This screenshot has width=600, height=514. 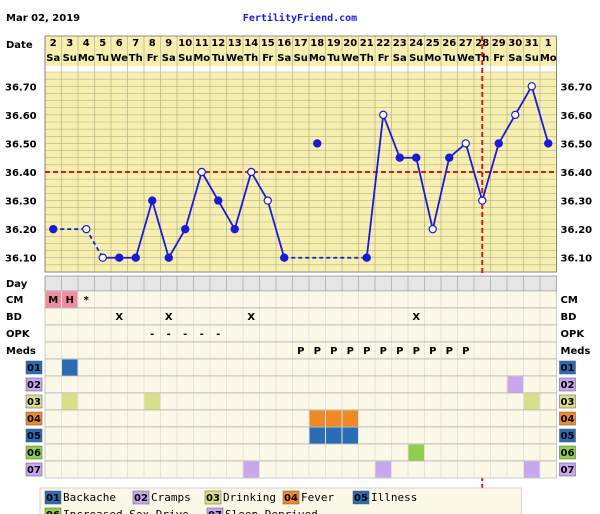 What do you see at coordinates (449, 43) in the screenshot?
I see `date-number: 26` at bounding box center [449, 43].